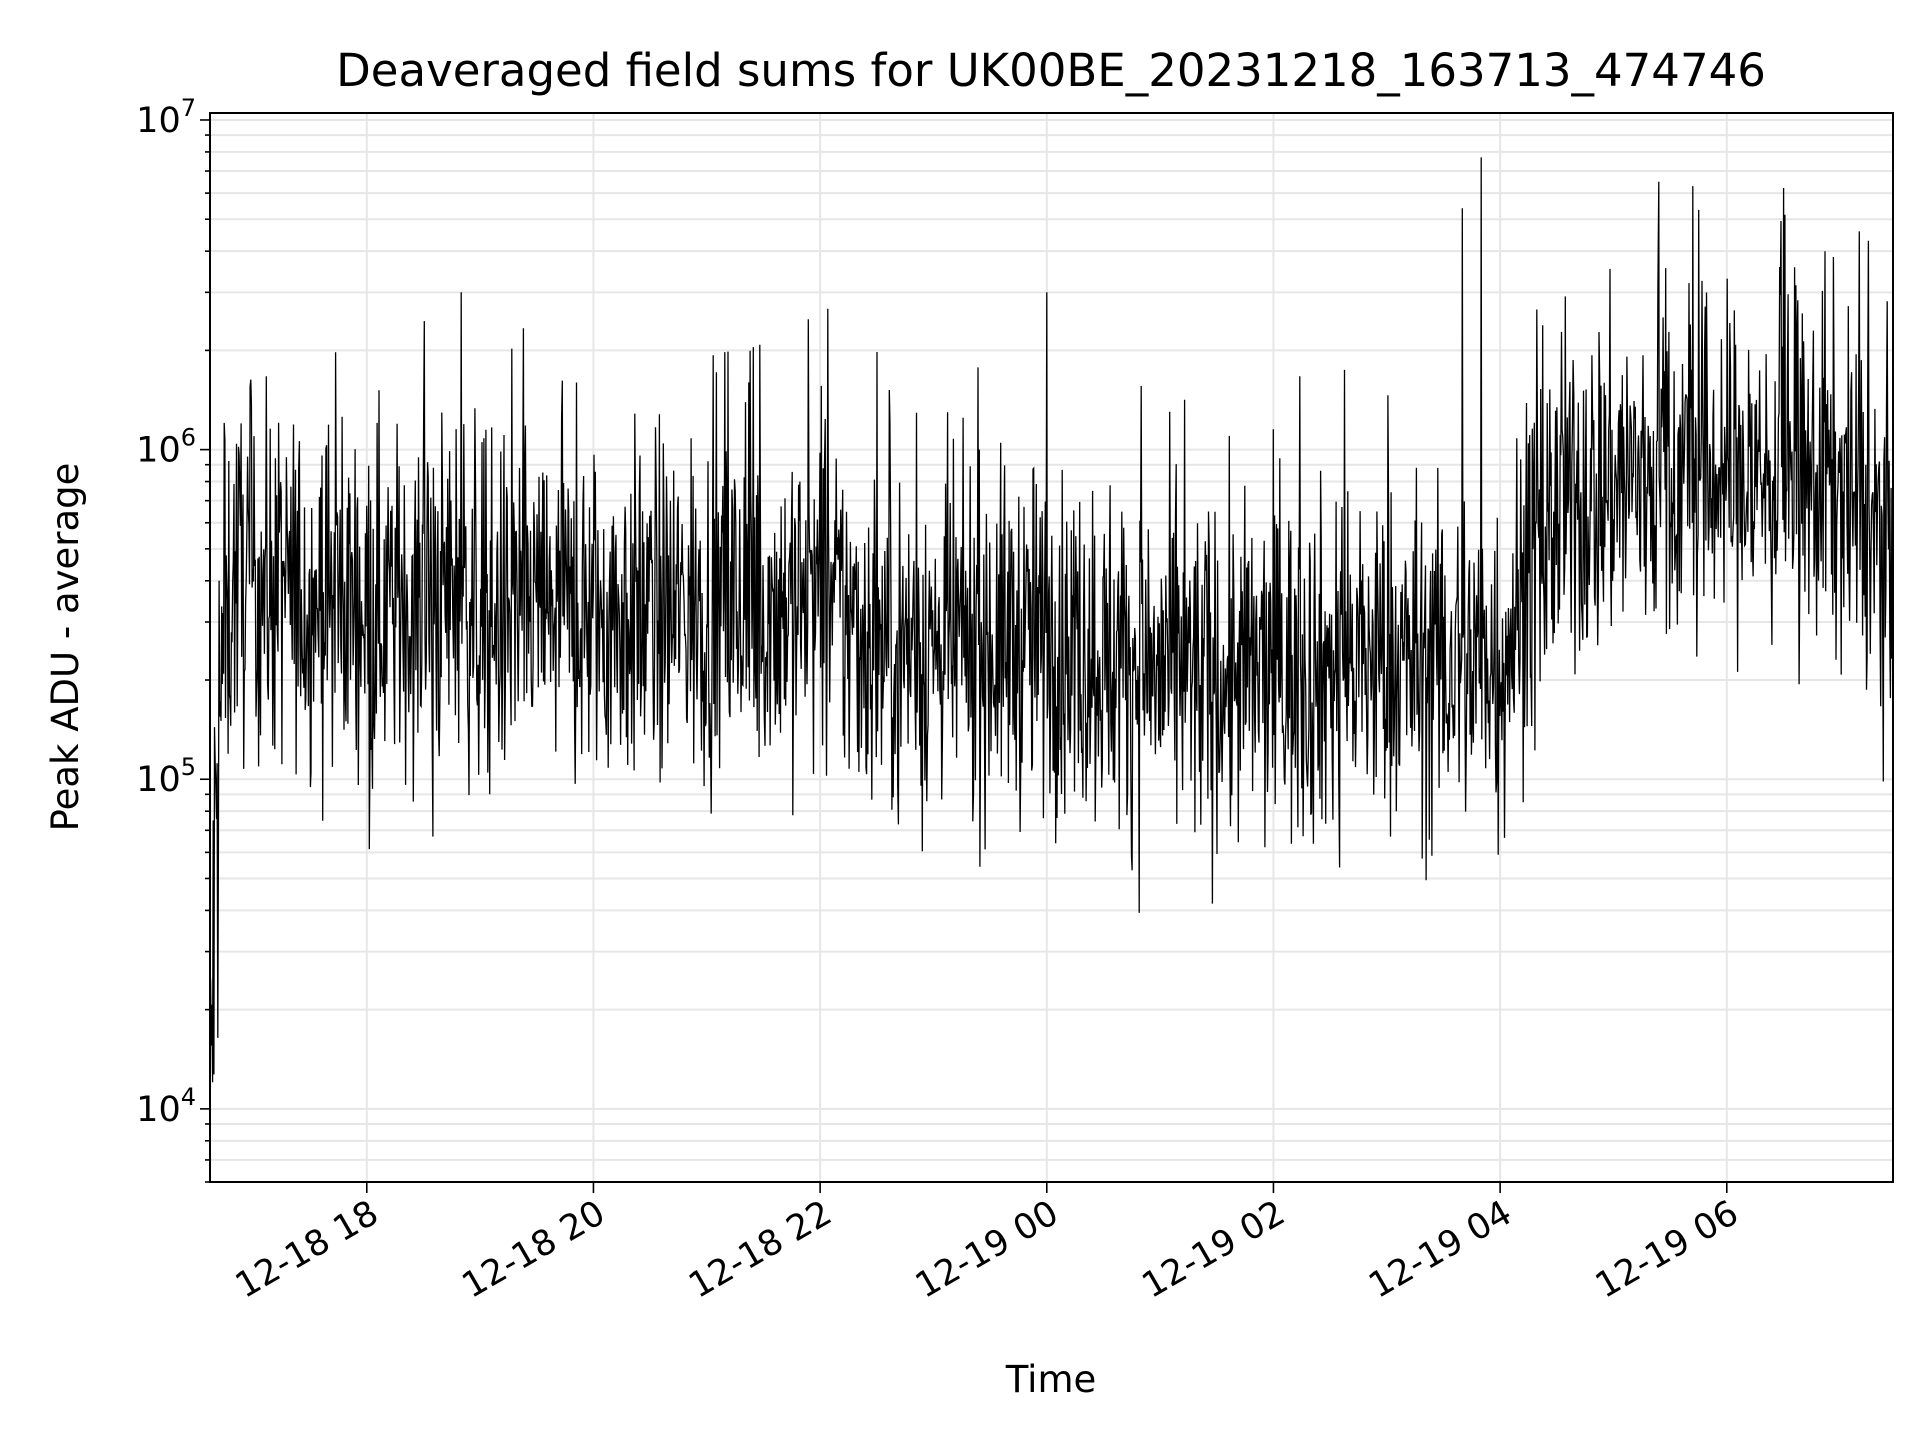 Image resolution: width=1920 pixels, height=1440 pixels. I want to click on y-tick-label: 10⁶, so click(166, 447).